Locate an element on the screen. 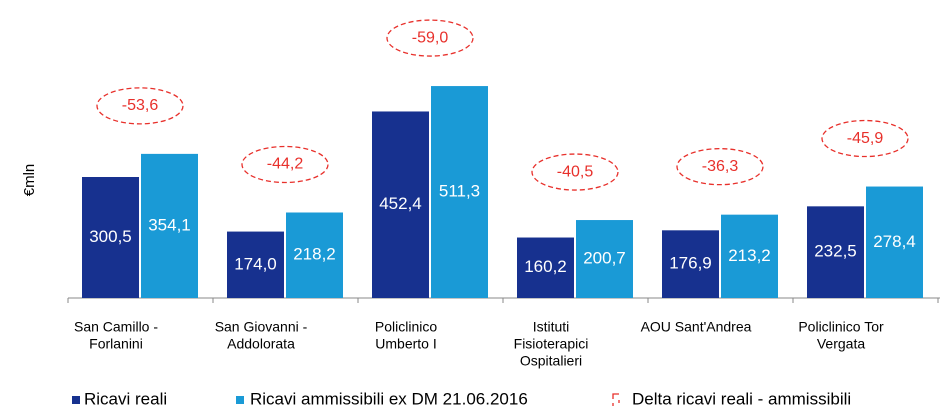 The height and width of the screenshot is (412, 940). data-label: 174,0 is located at coordinates (255, 263).